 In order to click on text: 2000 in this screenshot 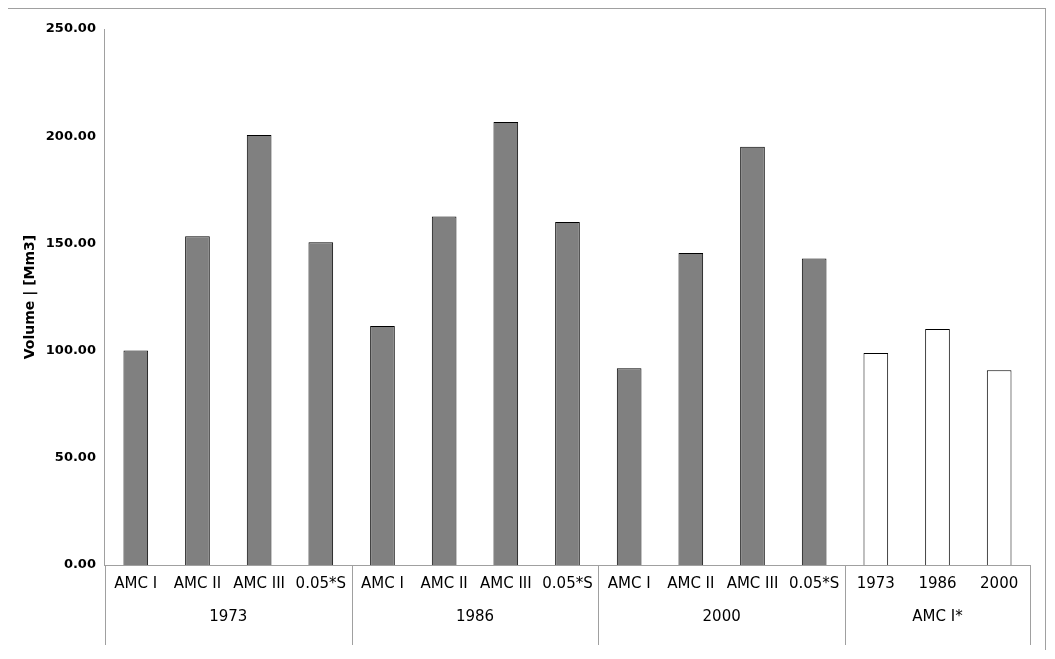, I will do `click(721, 615)`.